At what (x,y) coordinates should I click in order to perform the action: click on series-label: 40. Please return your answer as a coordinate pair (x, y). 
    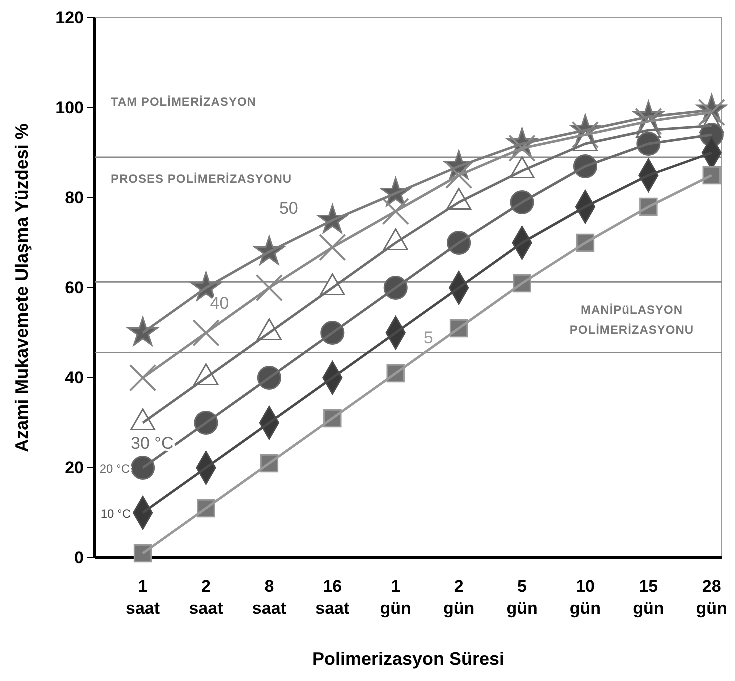
    Looking at the image, I should click on (220, 303).